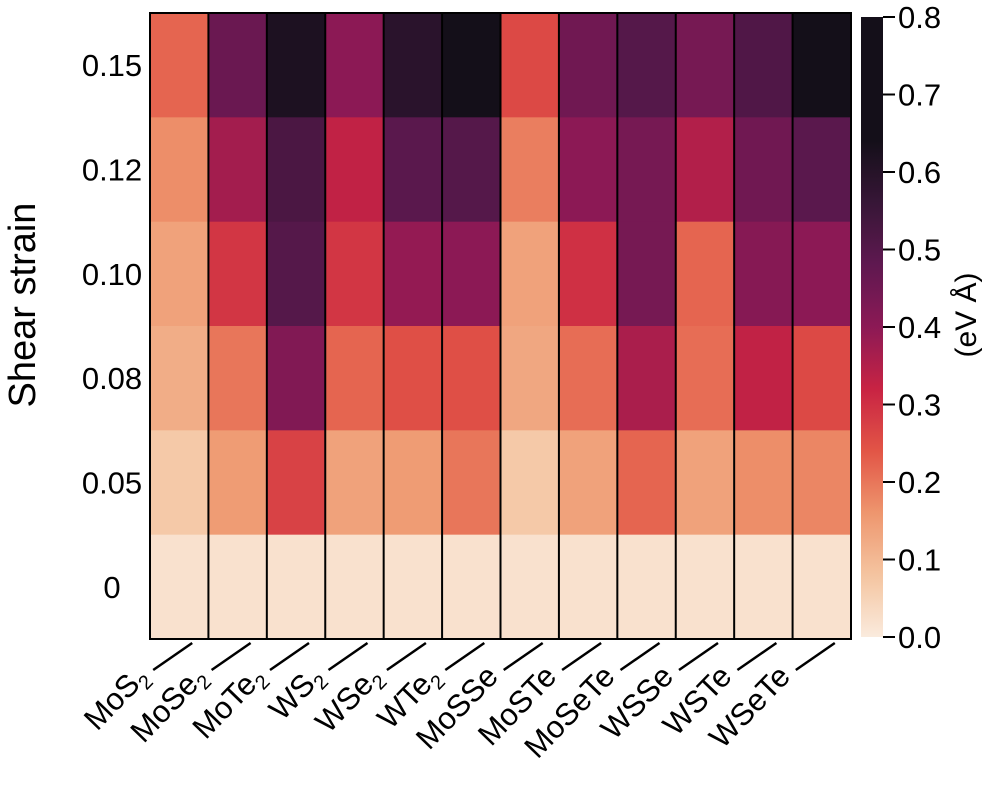 The image size is (994, 810). I want to click on colorbar-tick-label: 0.3, so click(919, 405).